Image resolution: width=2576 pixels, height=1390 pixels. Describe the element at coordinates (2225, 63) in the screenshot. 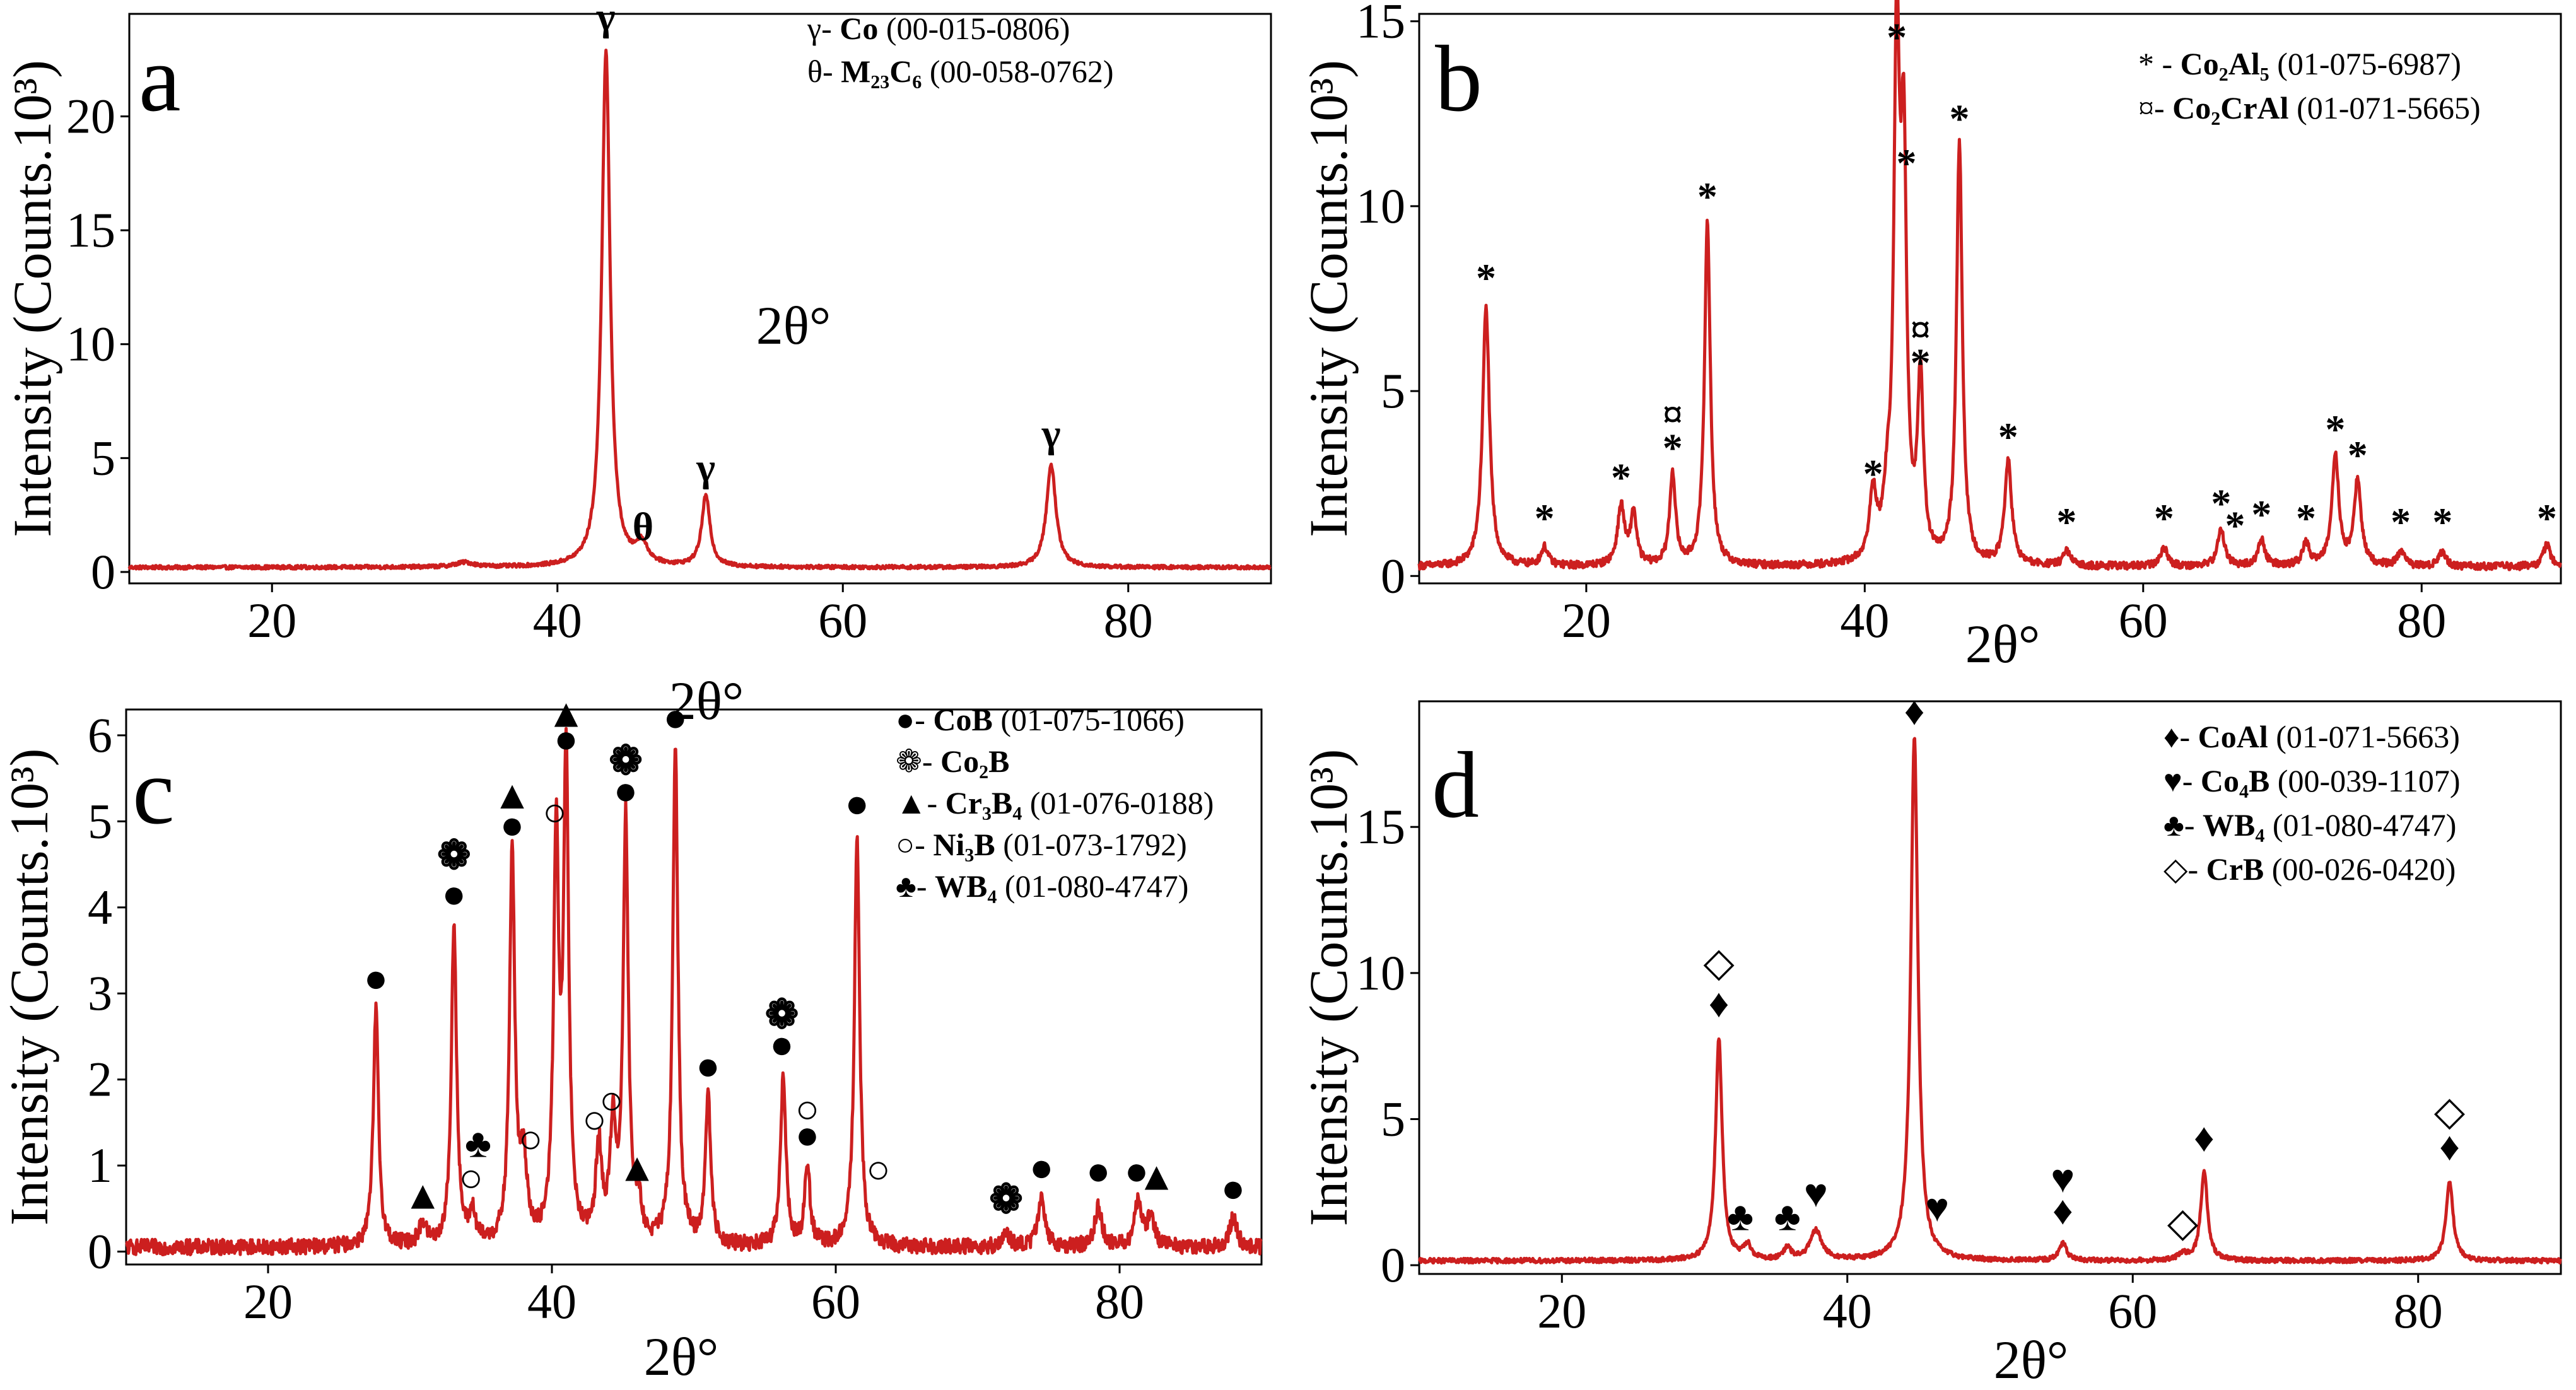

I see `legend-phase: Co₂Al₅` at that location.